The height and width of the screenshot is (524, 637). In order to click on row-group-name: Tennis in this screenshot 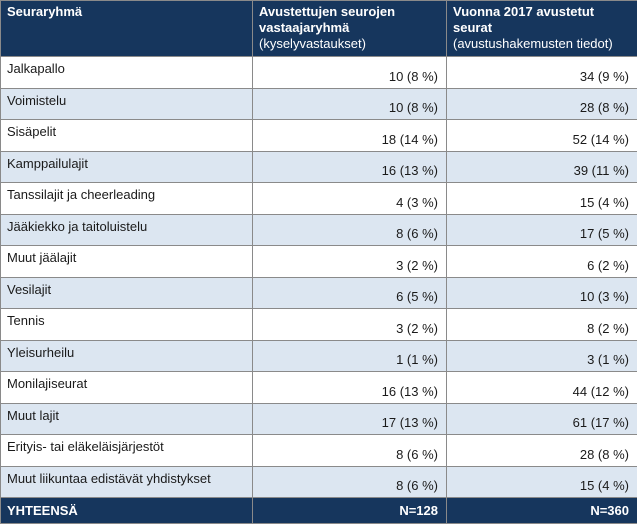, I will do `click(127, 325)`.